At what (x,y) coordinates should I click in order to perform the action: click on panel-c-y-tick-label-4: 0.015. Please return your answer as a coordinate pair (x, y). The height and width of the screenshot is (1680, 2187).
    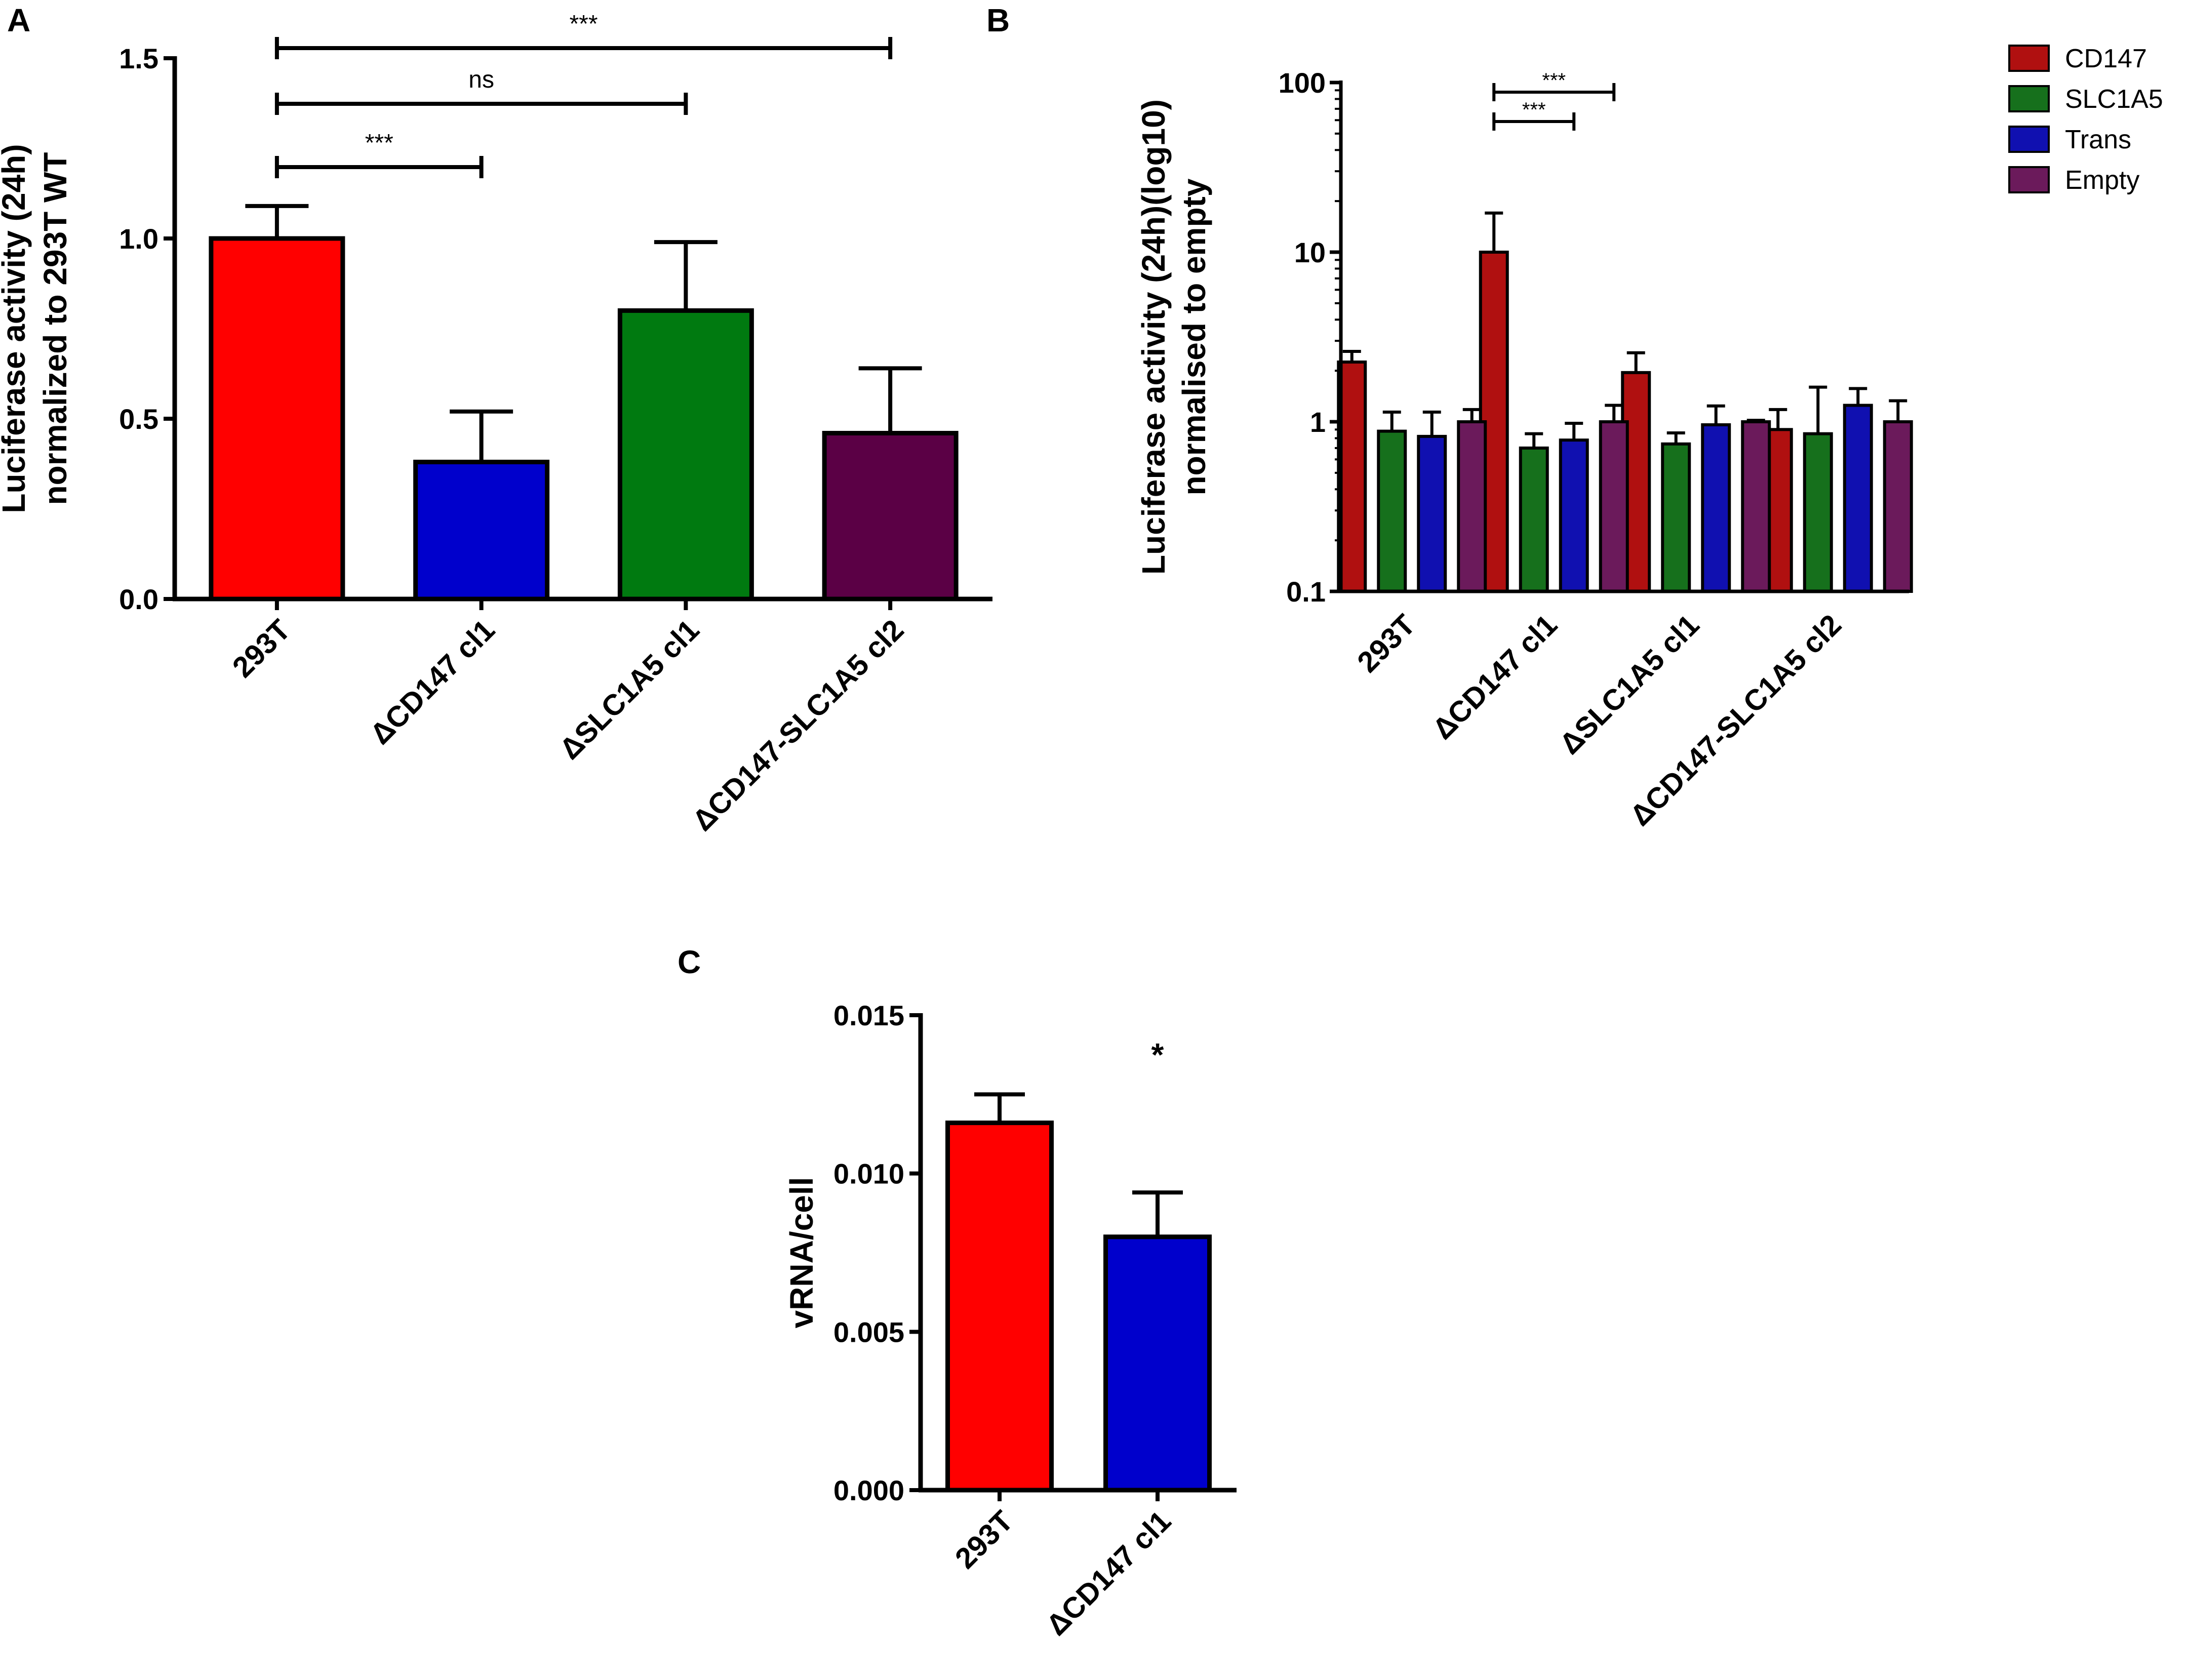
    Looking at the image, I should click on (868, 1015).